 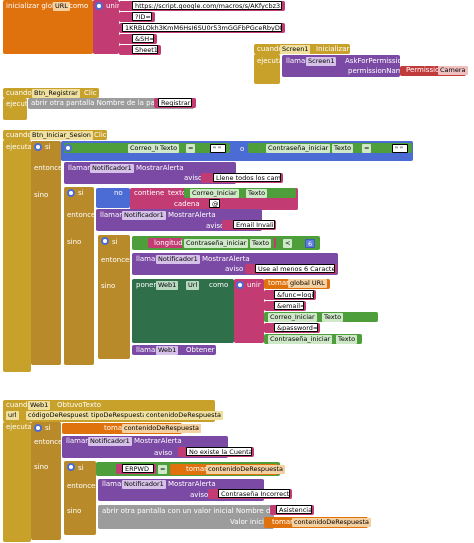 What do you see at coordinates (143, 38) in the screenshot?
I see `url-string-4: &SH=` at bounding box center [143, 38].